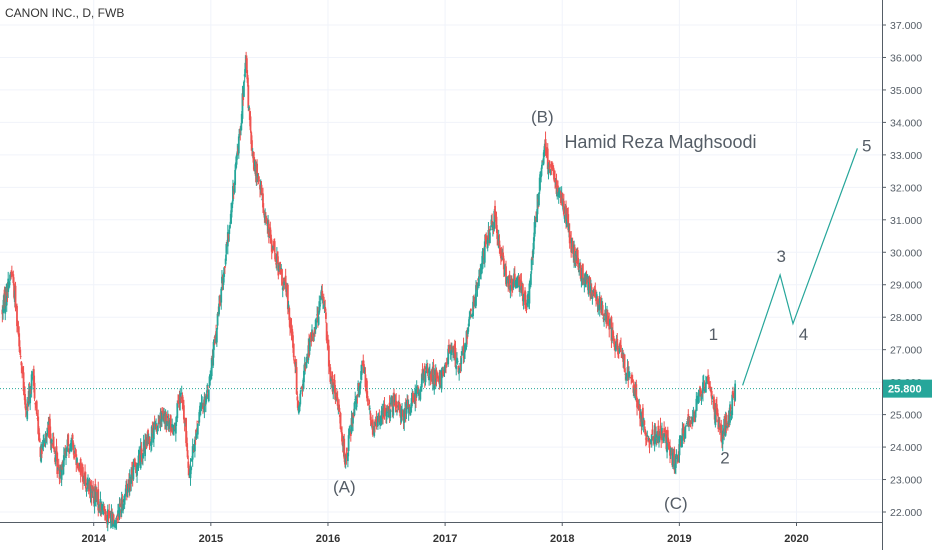 The width and height of the screenshot is (932, 550). Describe the element at coordinates (907, 388) in the screenshot. I see `last-price-badge` at that location.